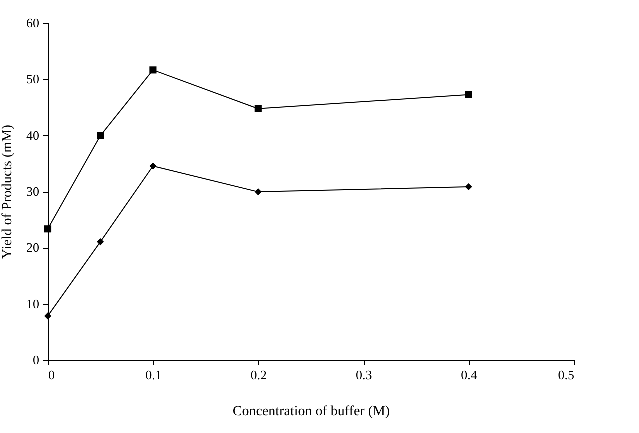 The image size is (639, 433). Describe the element at coordinates (33, 248) in the screenshot. I see `y-tick-label: 20` at that location.